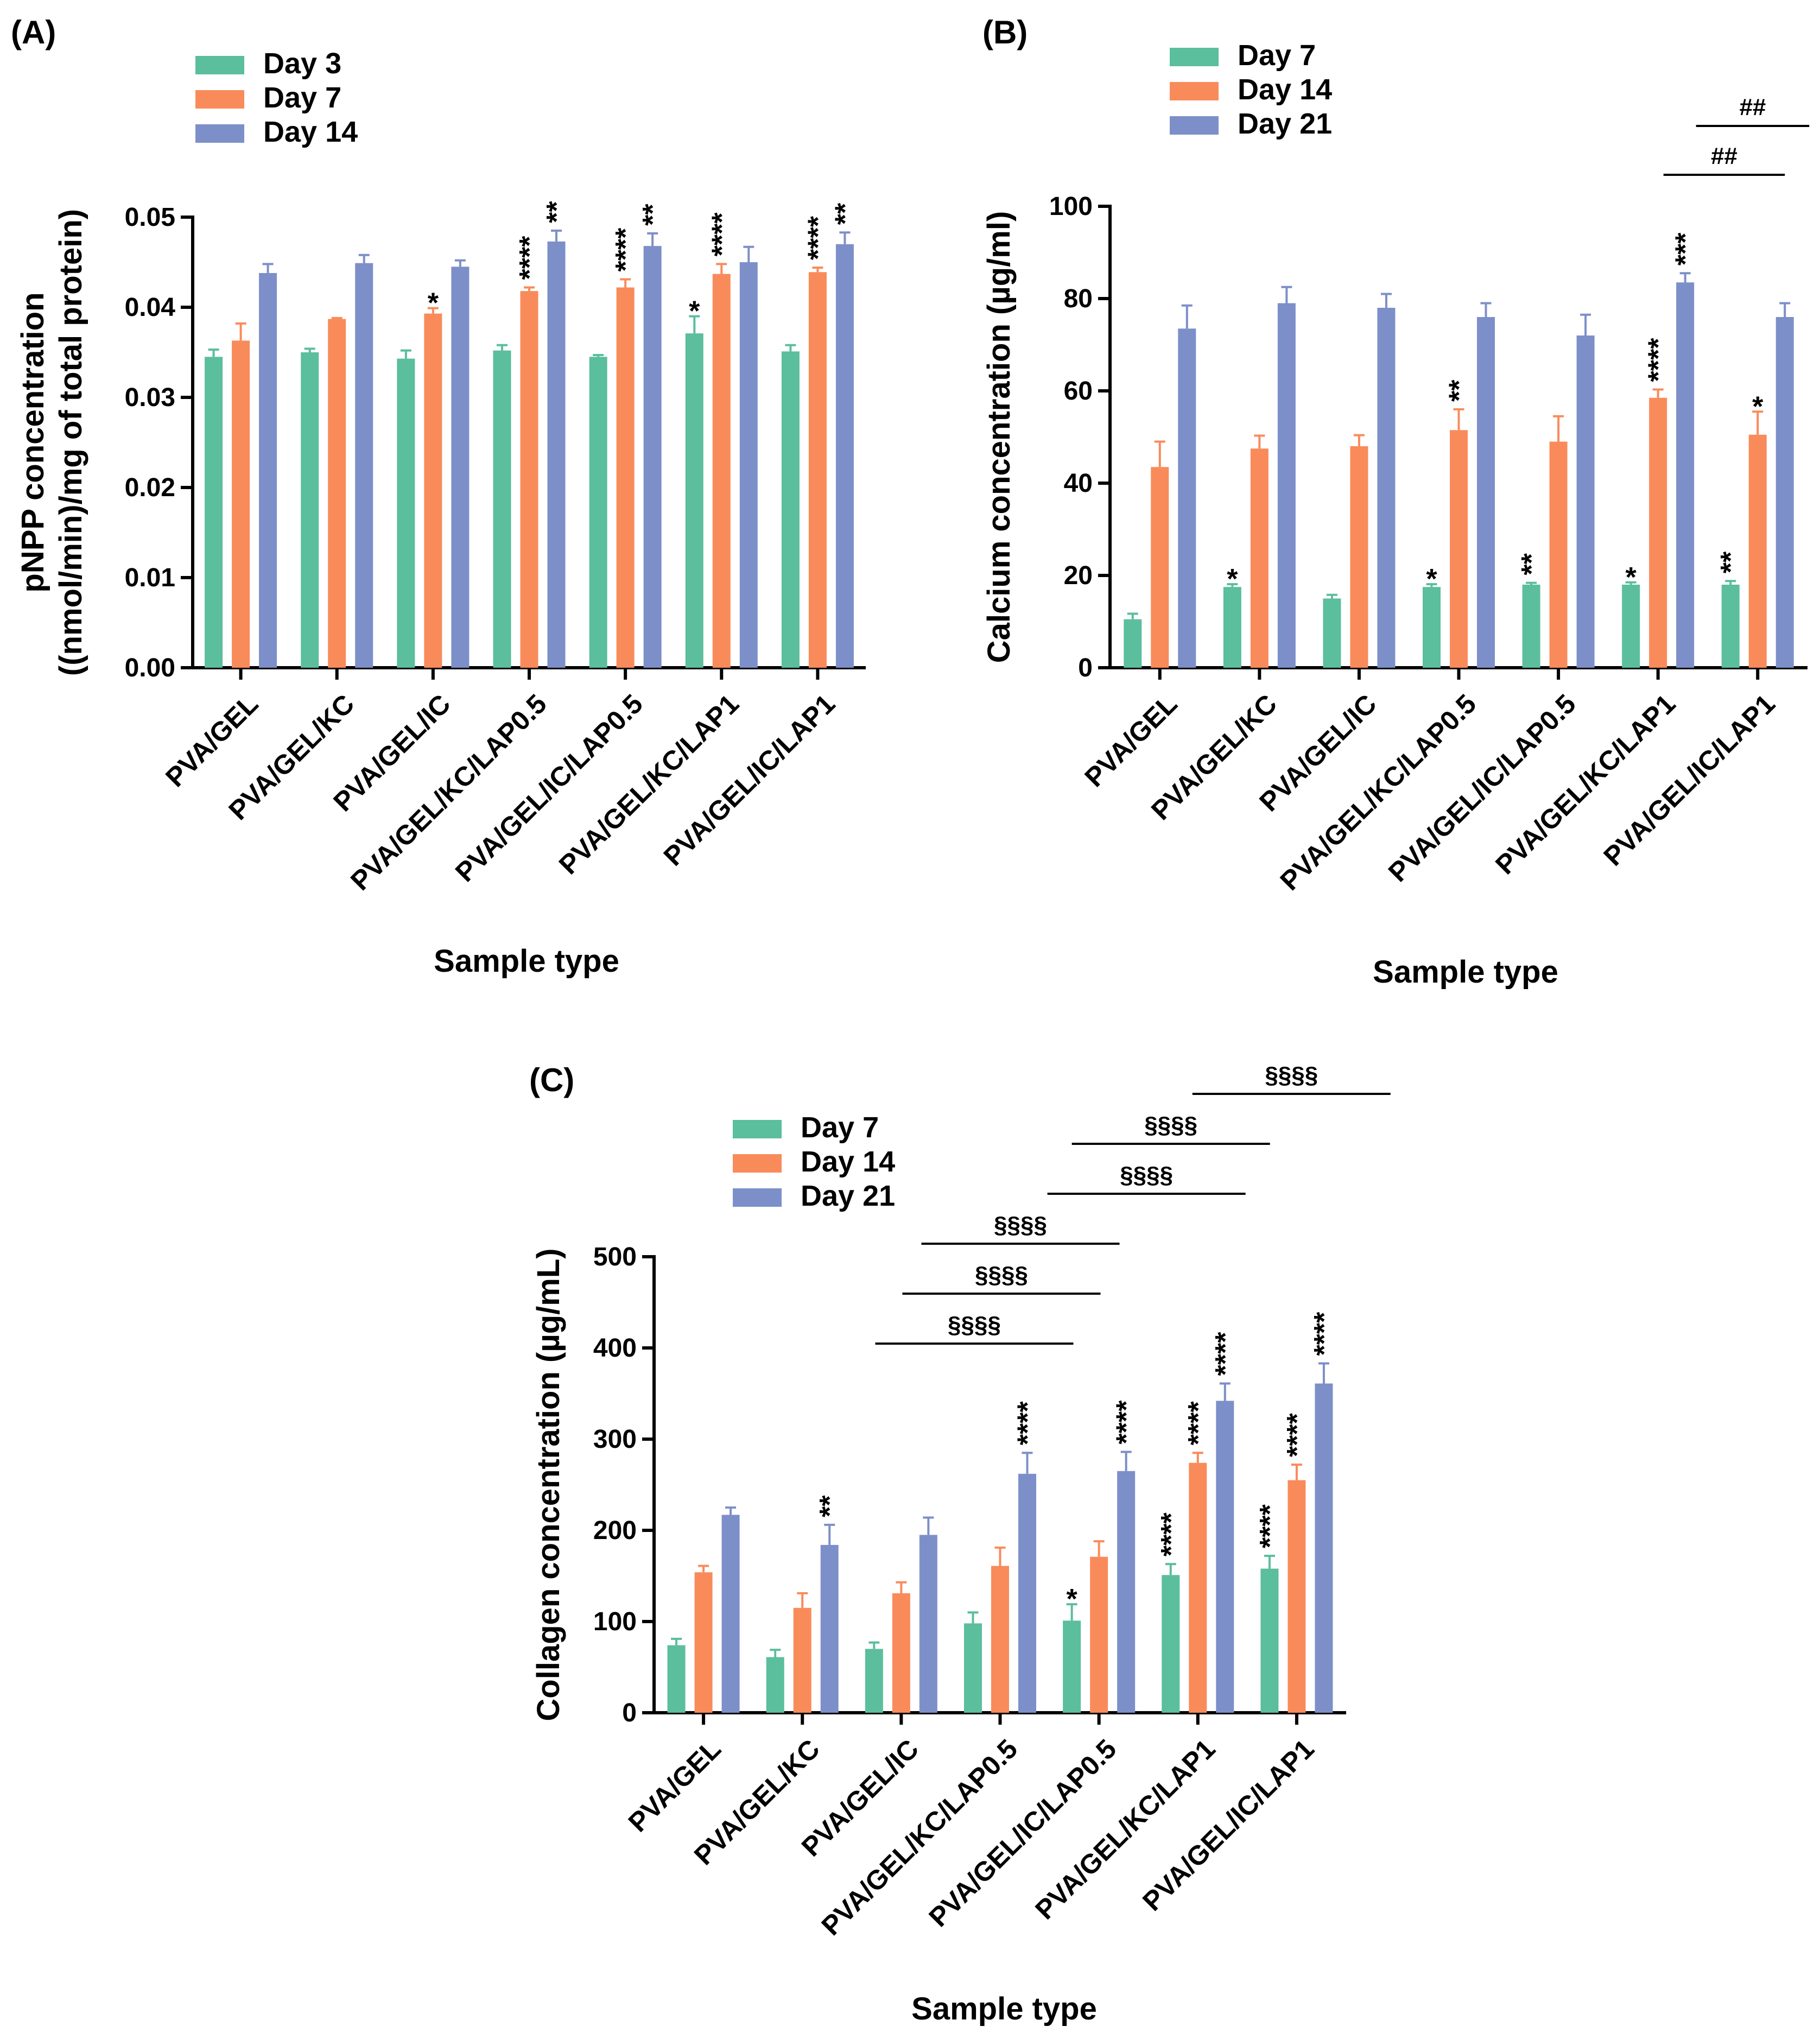  Describe the element at coordinates (549, 788) in the screenshot. I see `x-category-label: PVA/GEL/IC/LAP0.5` at that location.